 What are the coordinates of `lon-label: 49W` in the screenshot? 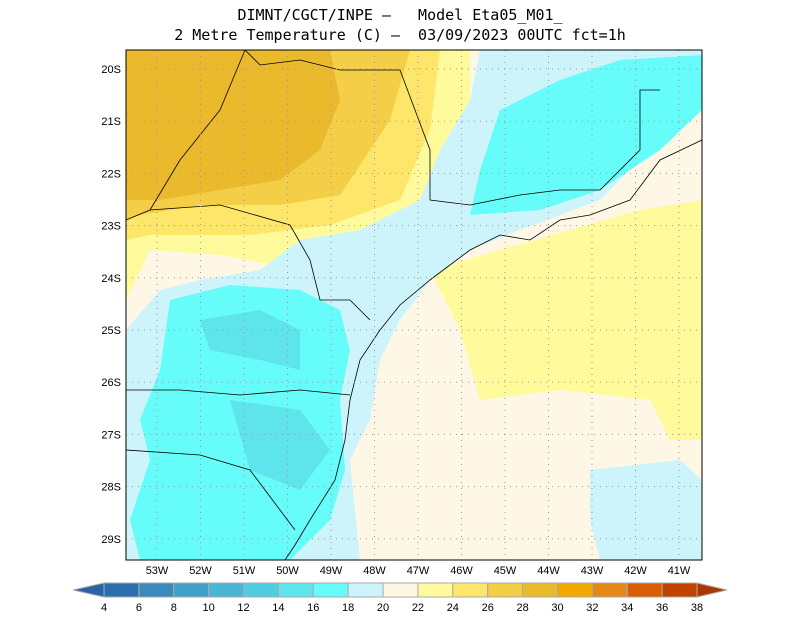 It's located at (331, 571).